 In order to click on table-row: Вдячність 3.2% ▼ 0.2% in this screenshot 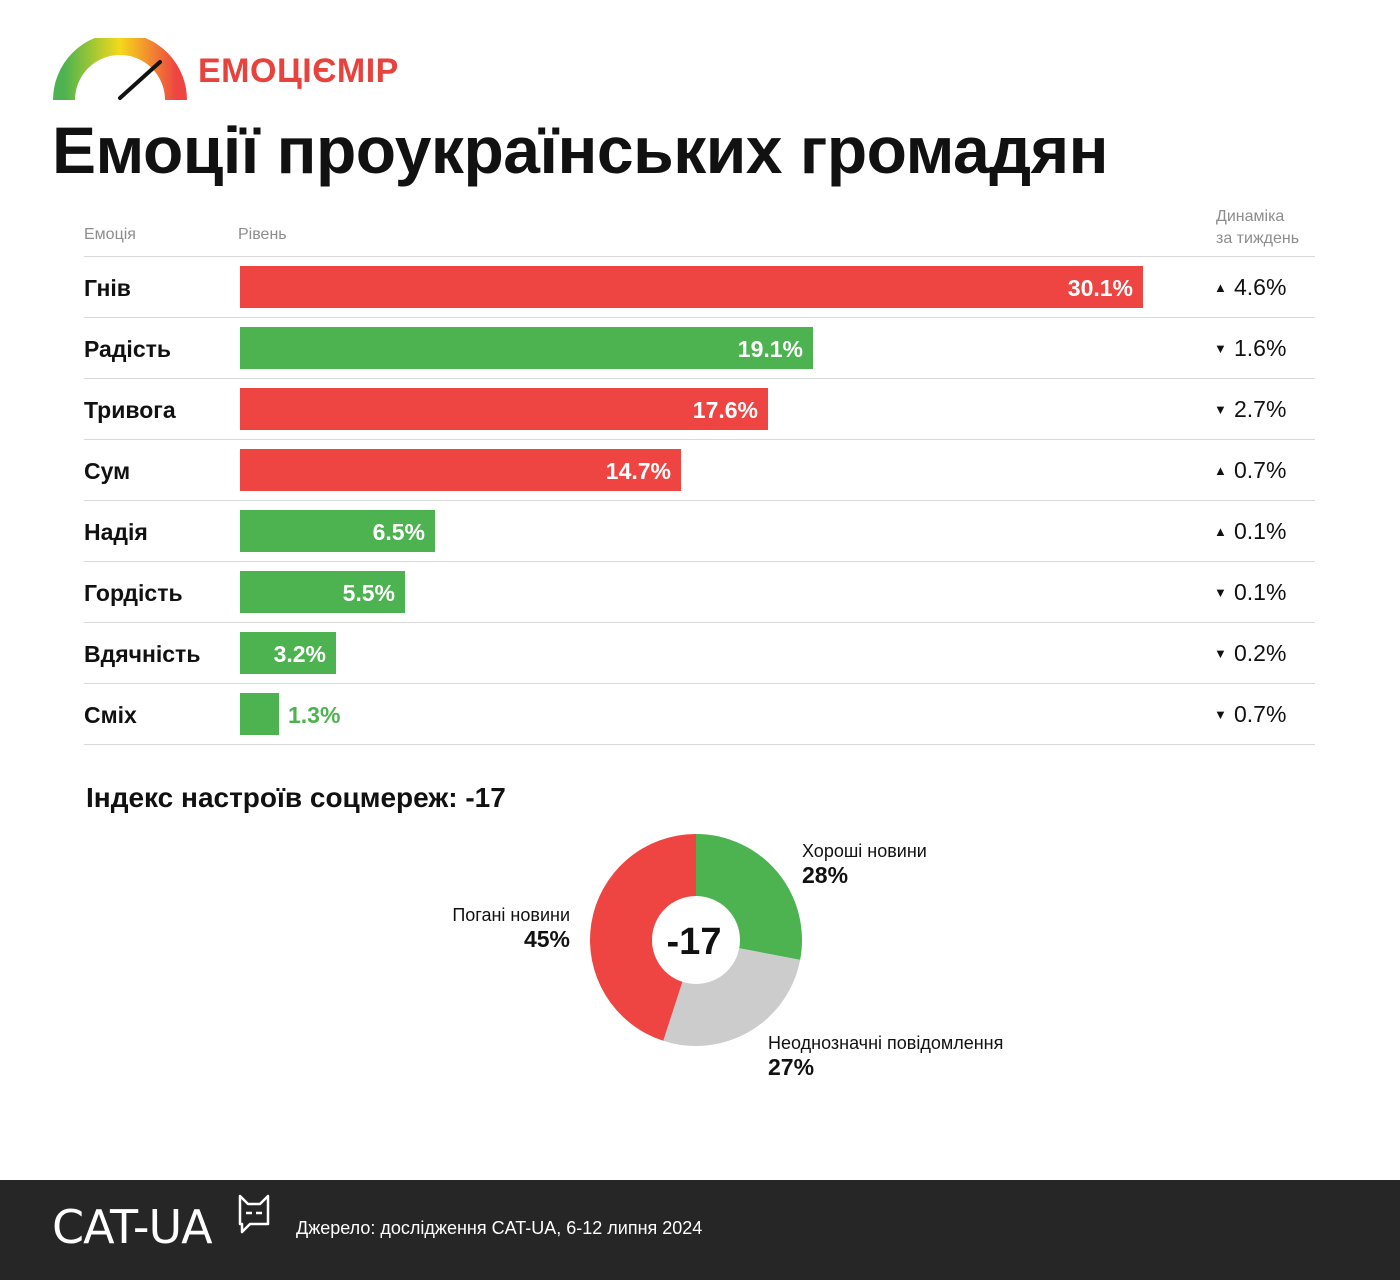, I will do `click(699, 652)`.